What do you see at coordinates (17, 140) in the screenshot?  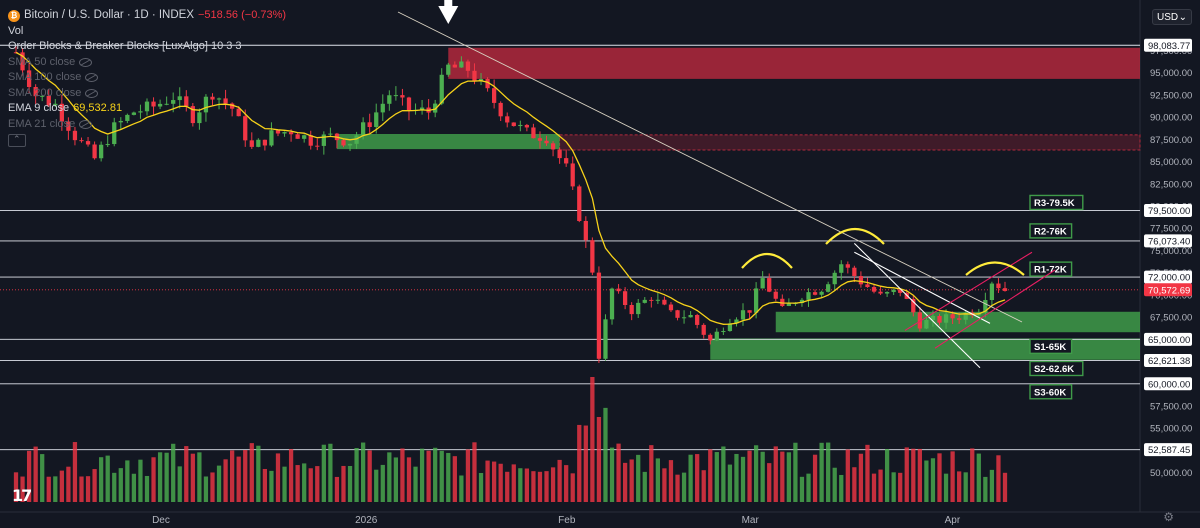 I see `collapse-legend-button` at bounding box center [17, 140].